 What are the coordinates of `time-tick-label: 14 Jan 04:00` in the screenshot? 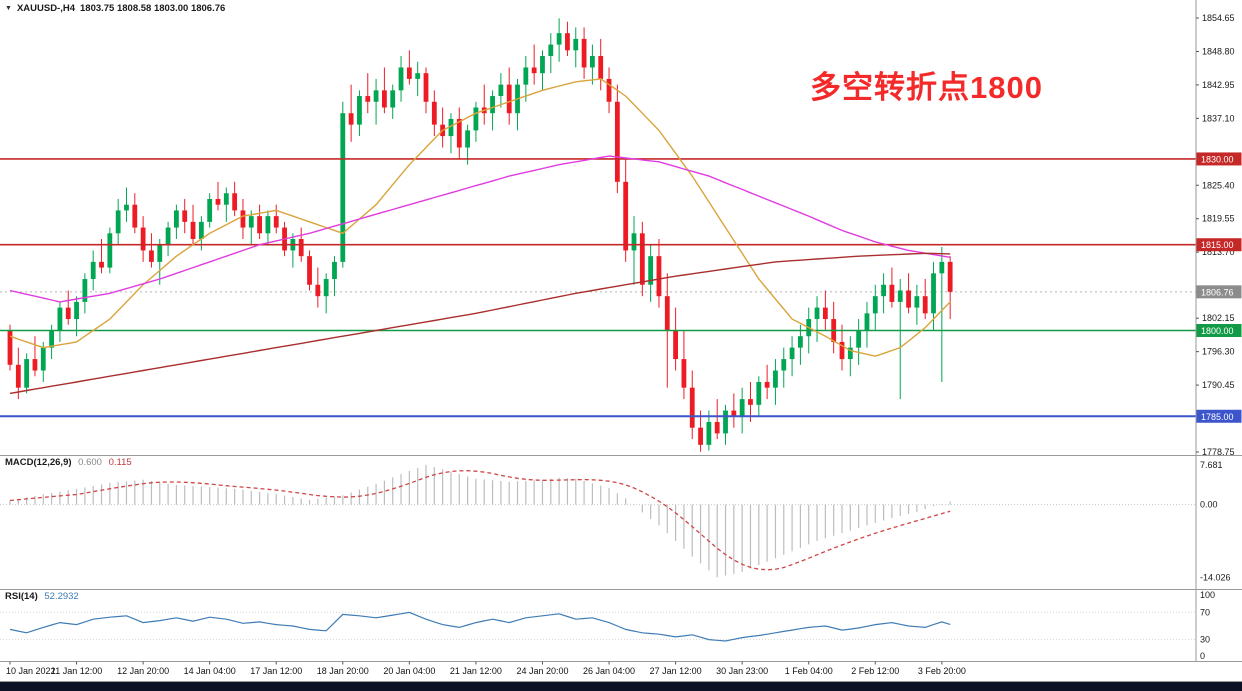 It's located at (210, 671).